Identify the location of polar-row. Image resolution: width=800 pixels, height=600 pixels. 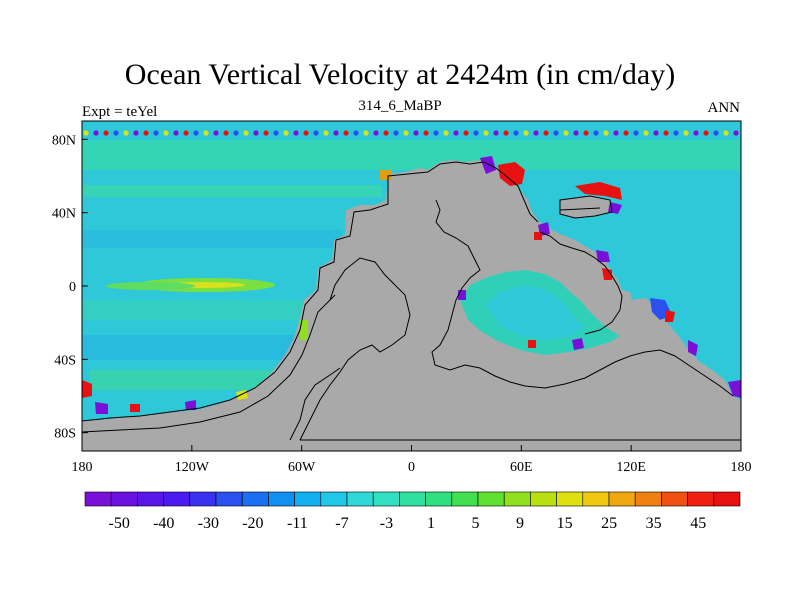
(411, 133).